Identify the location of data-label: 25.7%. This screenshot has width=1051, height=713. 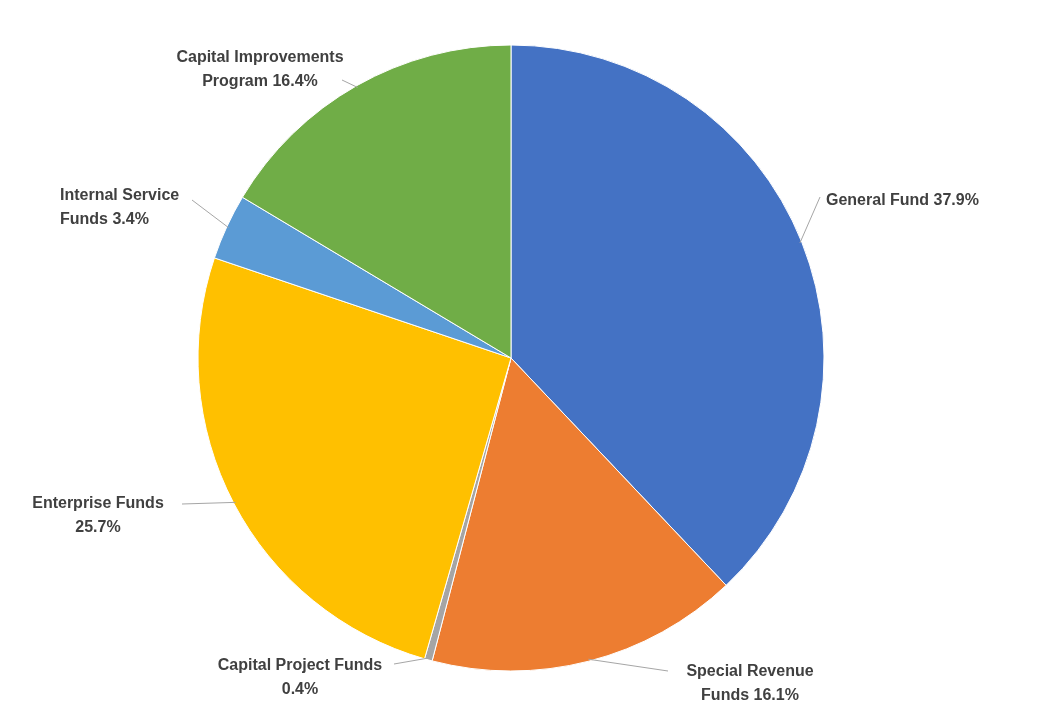
(98, 526).